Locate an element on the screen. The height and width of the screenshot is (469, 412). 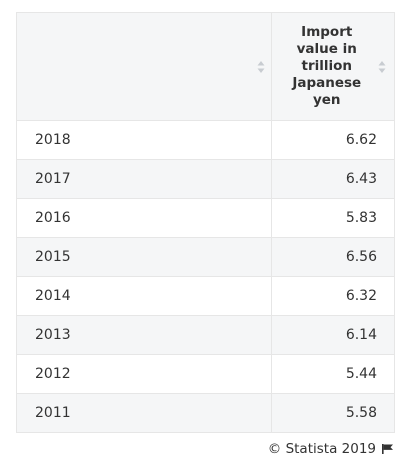
value-cell: 6.56 is located at coordinates (332, 257).